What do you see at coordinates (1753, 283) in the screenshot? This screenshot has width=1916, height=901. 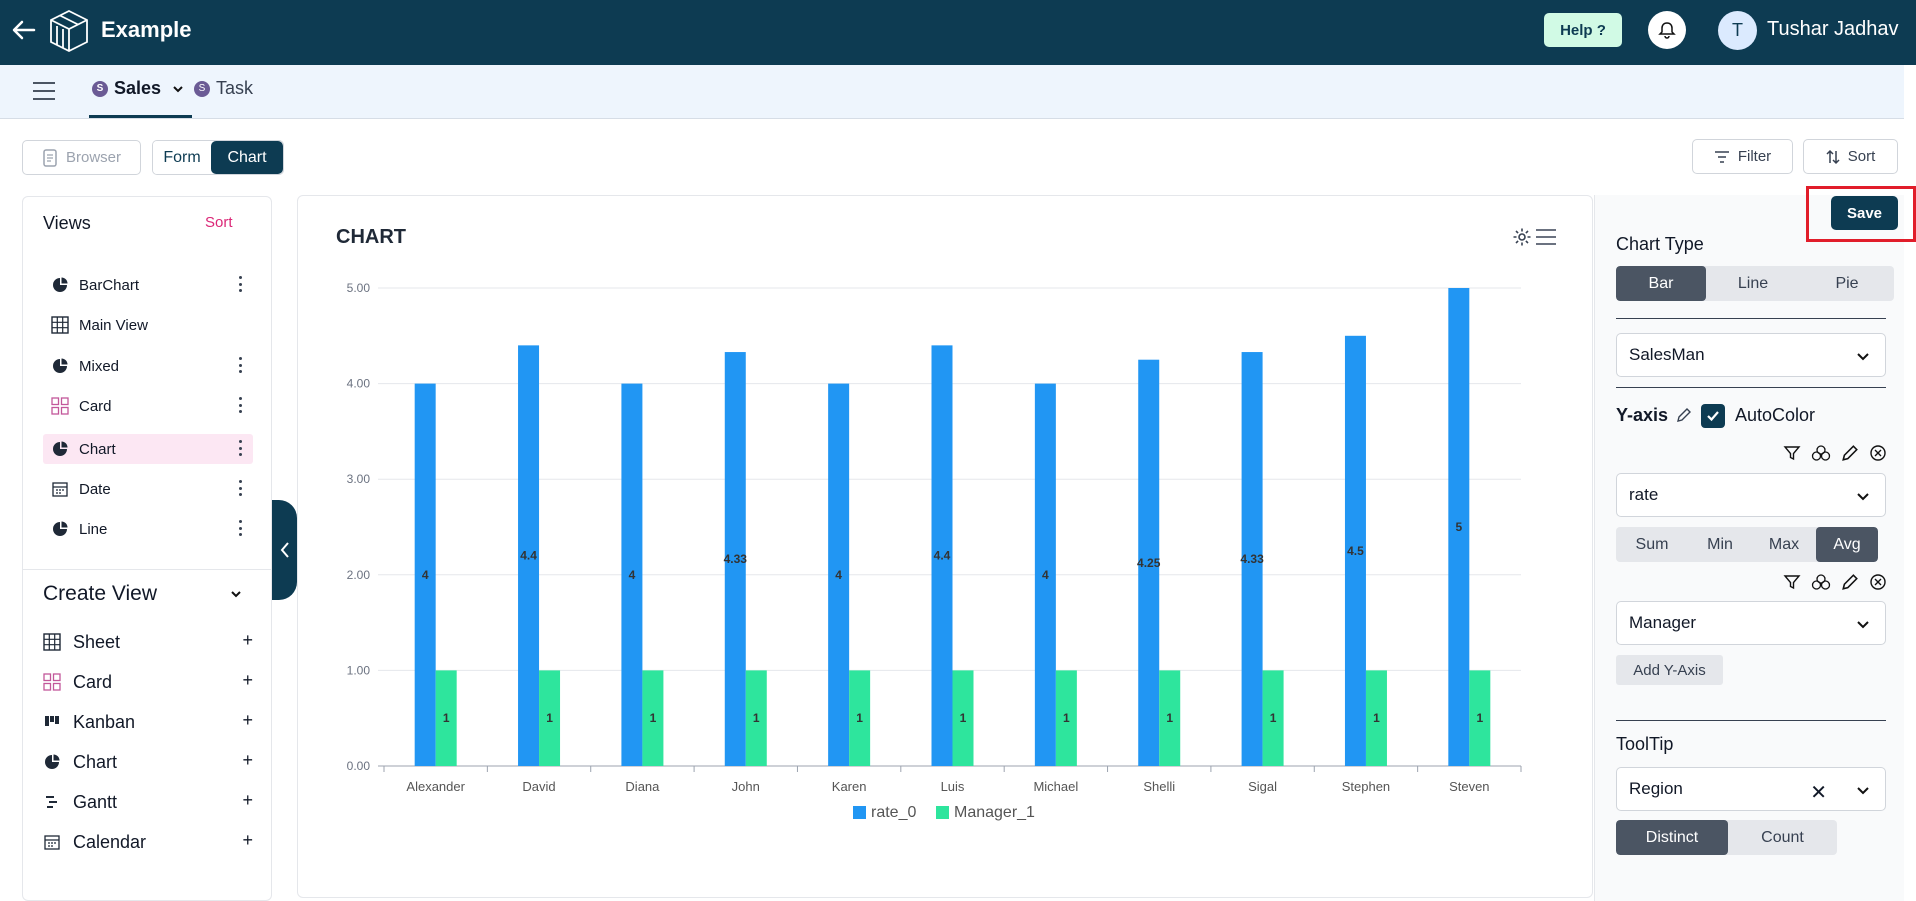 I see `chart-type-line: Line` at bounding box center [1753, 283].